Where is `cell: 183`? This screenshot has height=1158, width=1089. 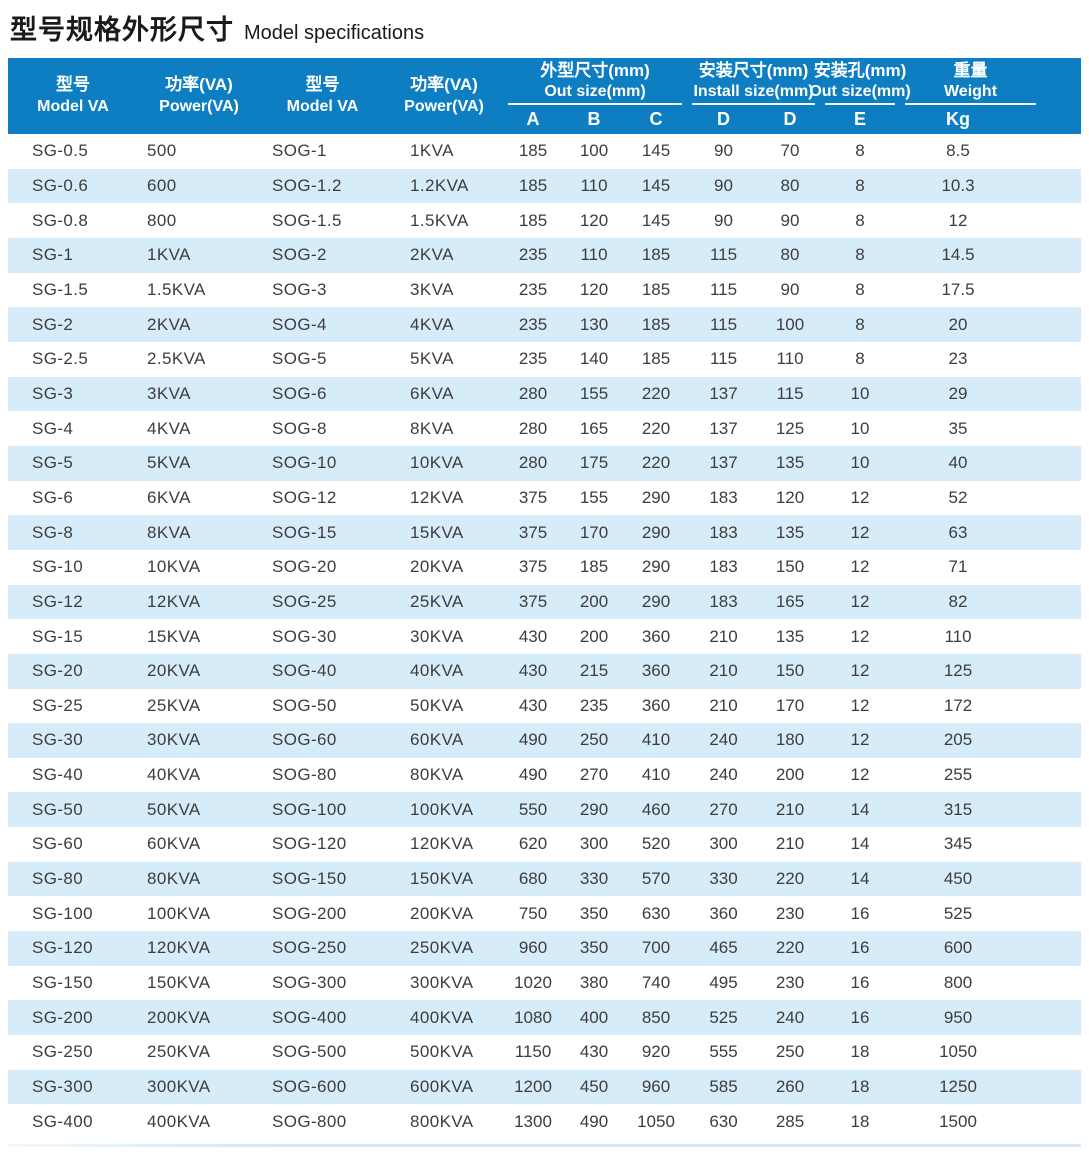
cell: 183 is located at coordinates (723, 532).